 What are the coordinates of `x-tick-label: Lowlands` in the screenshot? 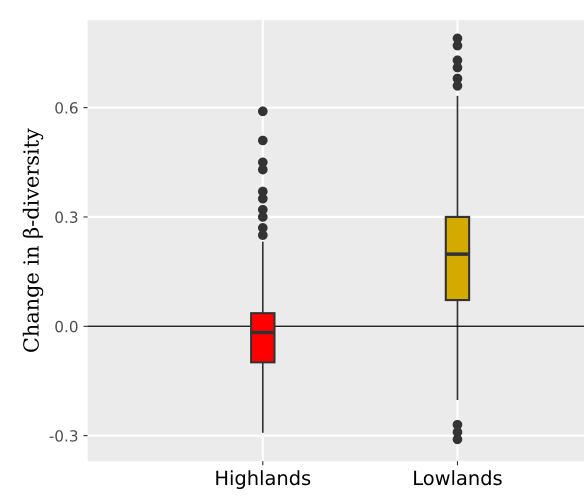 It's located at (458, 478).